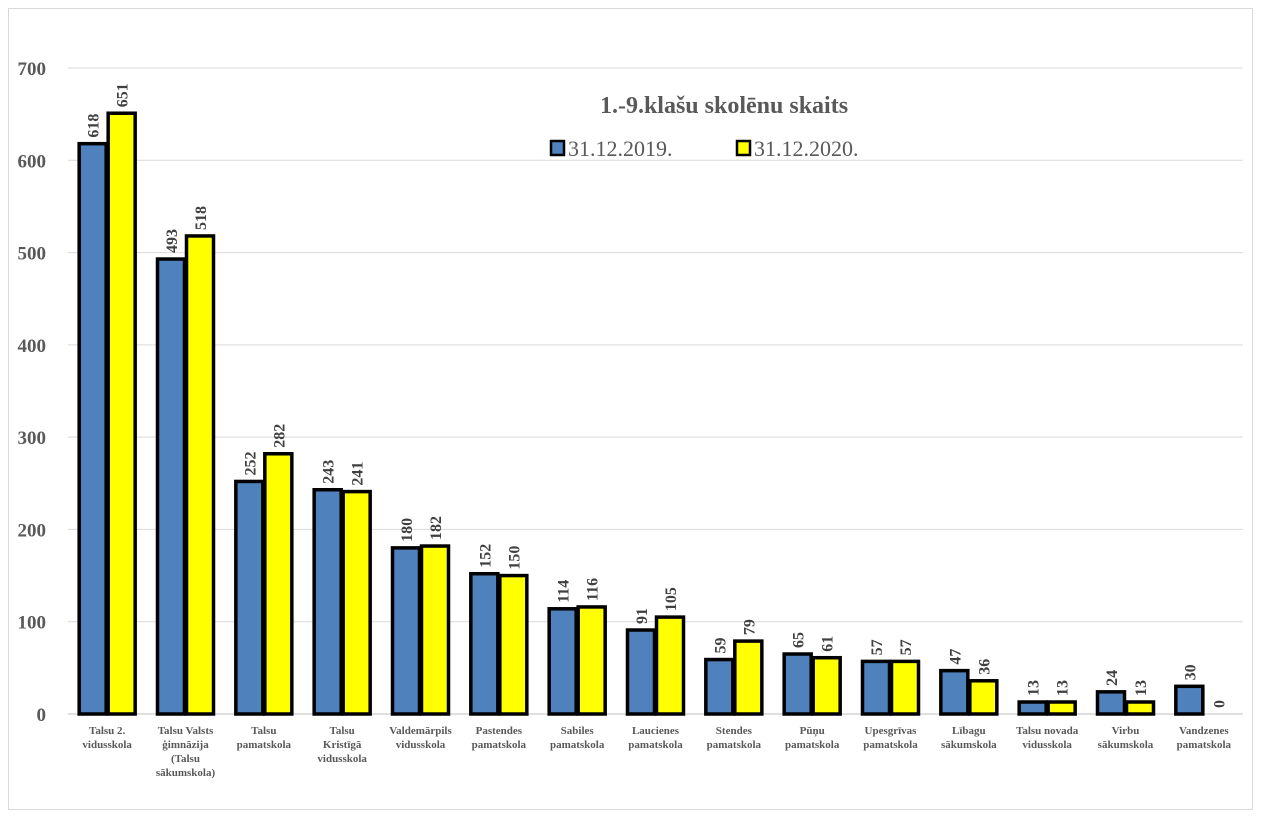  Describe the element at coordinates (671, 599) in the screenshot. I see `data-label: 105` at that location.